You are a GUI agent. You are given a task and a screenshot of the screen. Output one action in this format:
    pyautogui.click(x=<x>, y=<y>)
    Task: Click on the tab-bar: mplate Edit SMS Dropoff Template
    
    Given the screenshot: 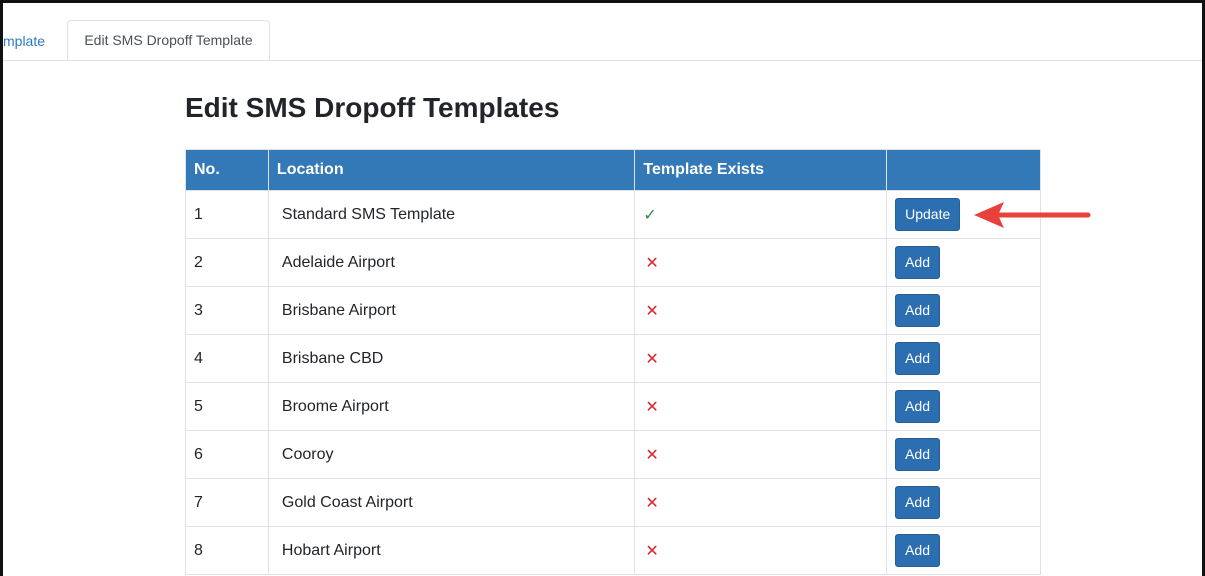 What is the action you would take?
    pyautogui.click(x=602, y=32)
    